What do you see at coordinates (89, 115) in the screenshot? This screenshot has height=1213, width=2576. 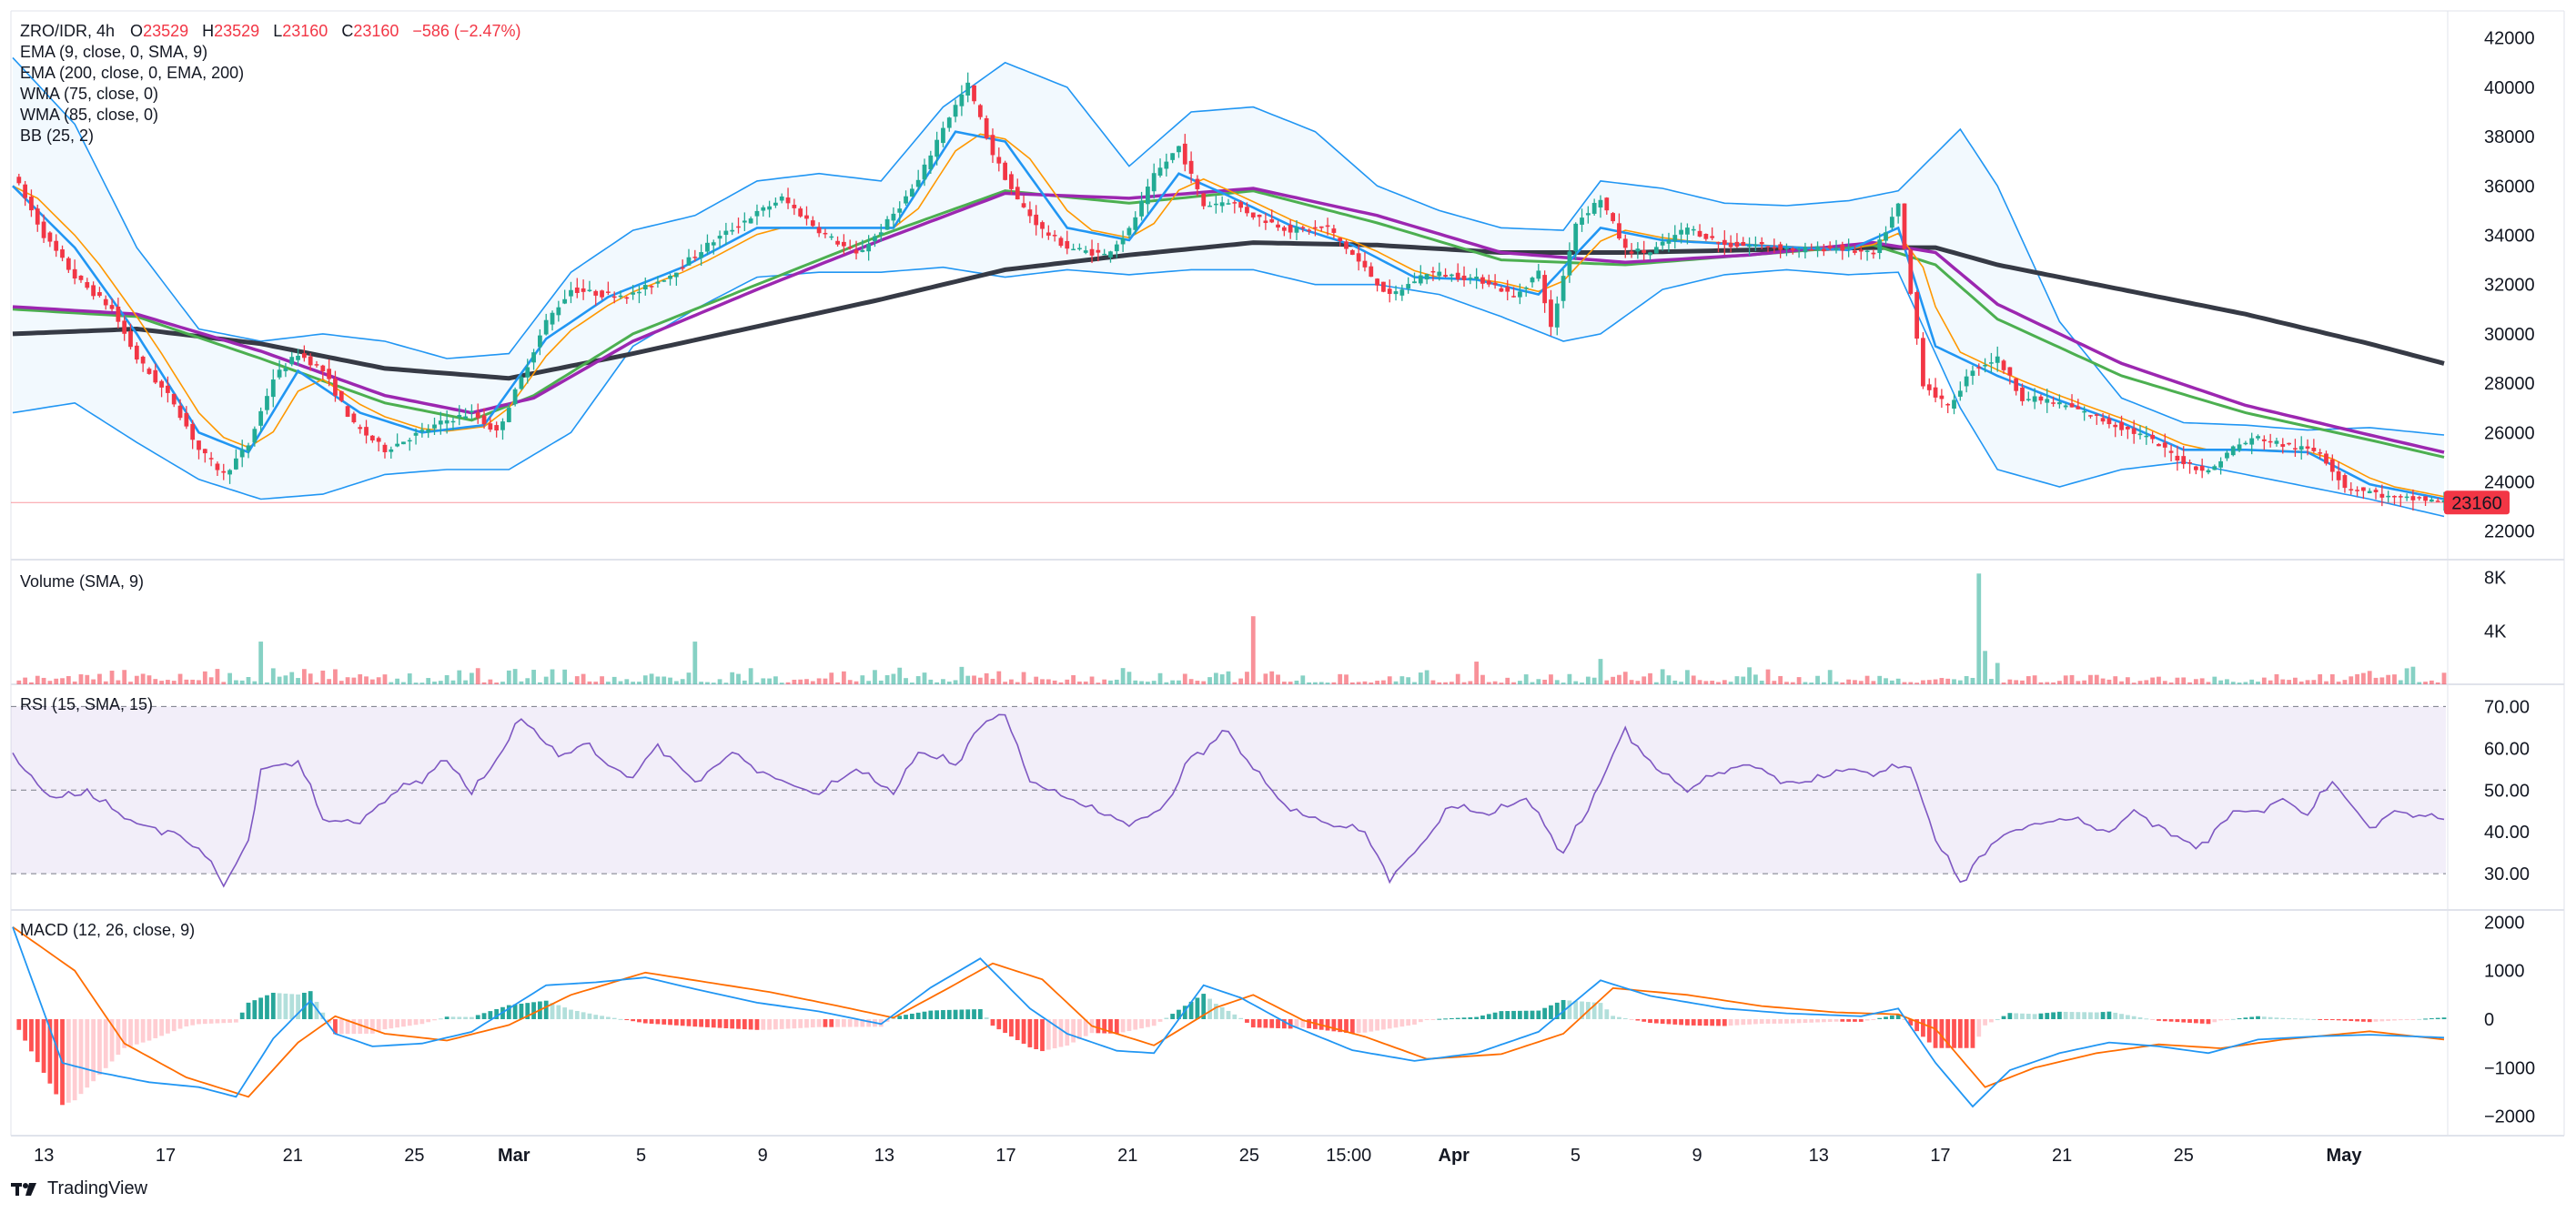 I see `indicator-wma85: WMA (85, close, 0)` at bounding box center [89, 115].